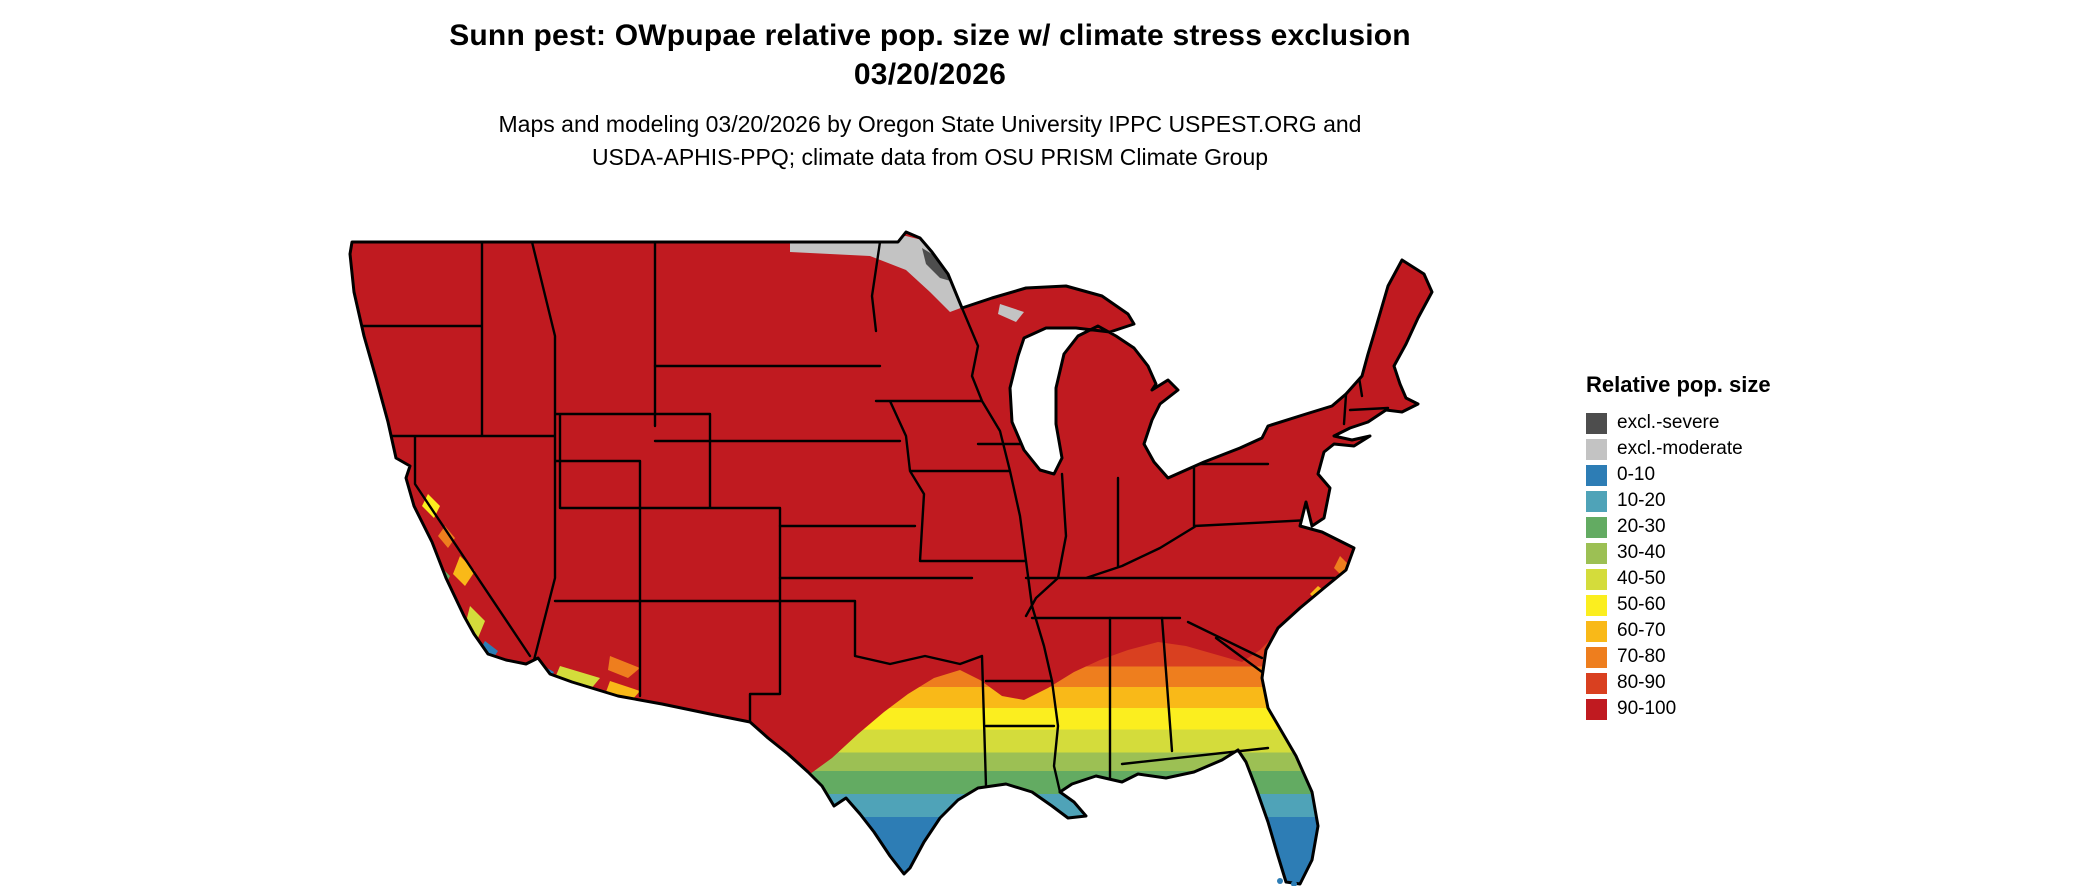 This screenshot has height=892, width=2100. Describe the element at coordinates (1716, 553) in the screenshot. I see `legend-row: 30-40` at that location.